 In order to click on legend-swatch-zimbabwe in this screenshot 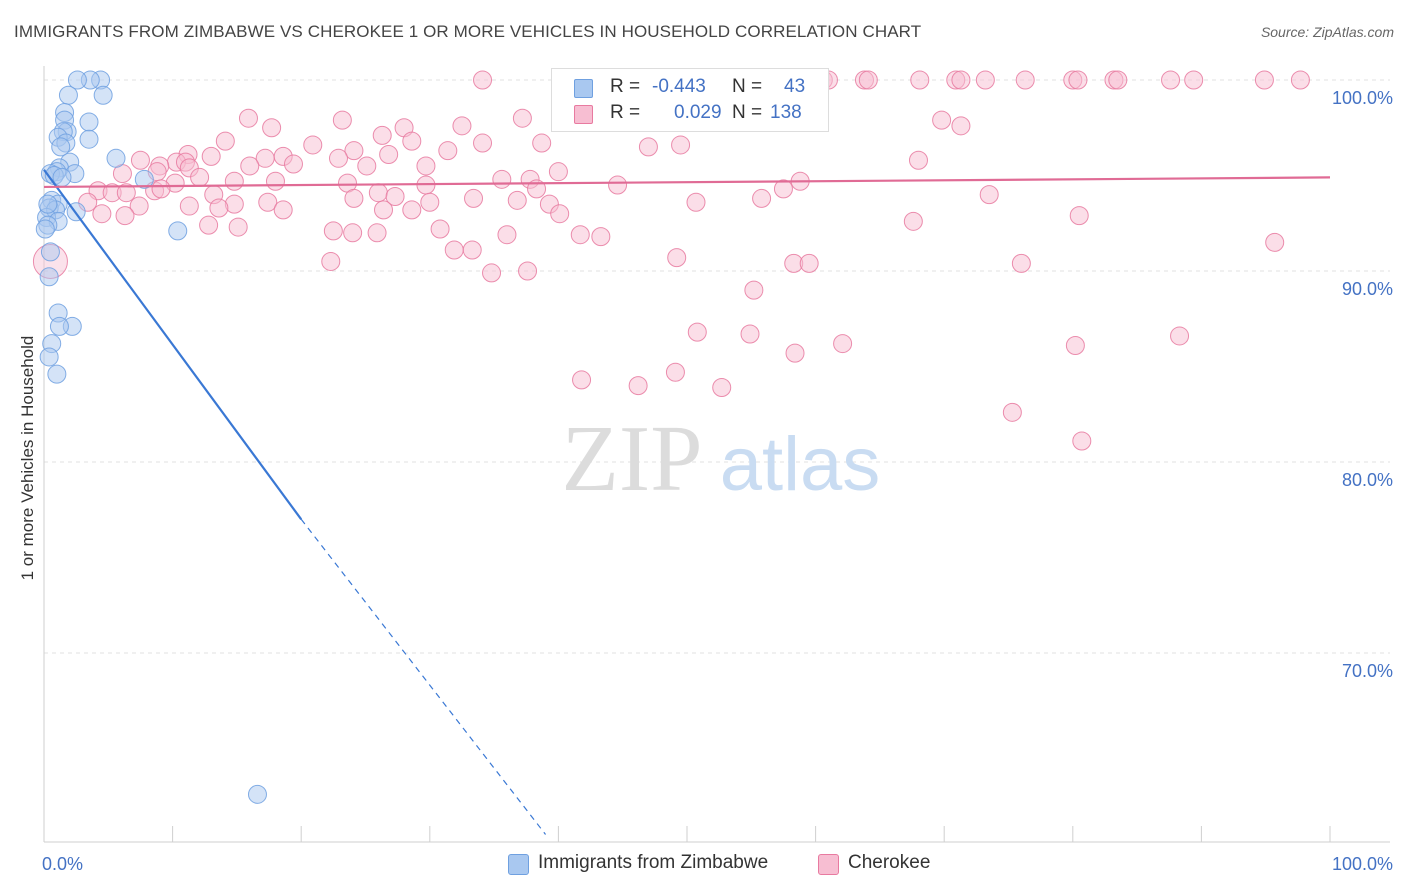, I will do `click(583, 88)`.